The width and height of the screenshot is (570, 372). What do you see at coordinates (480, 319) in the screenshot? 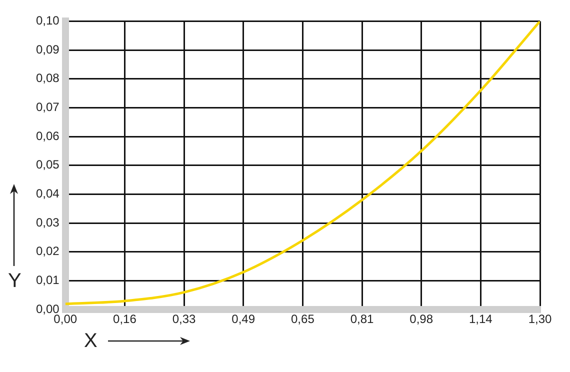
I see `x-tick-label: 1,14` at bounding box center [480, 319].